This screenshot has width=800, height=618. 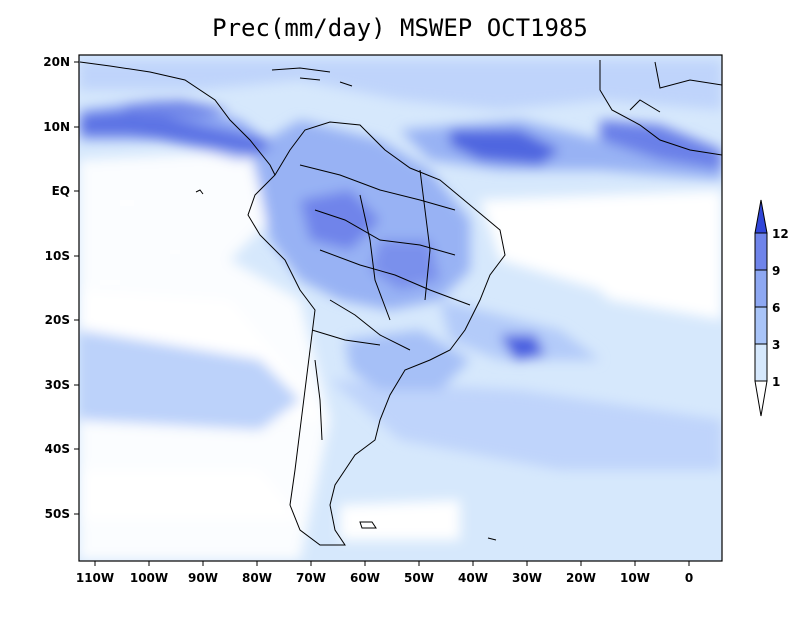 I want to click on colorbar-label: 1, so click(x=776, y=382).